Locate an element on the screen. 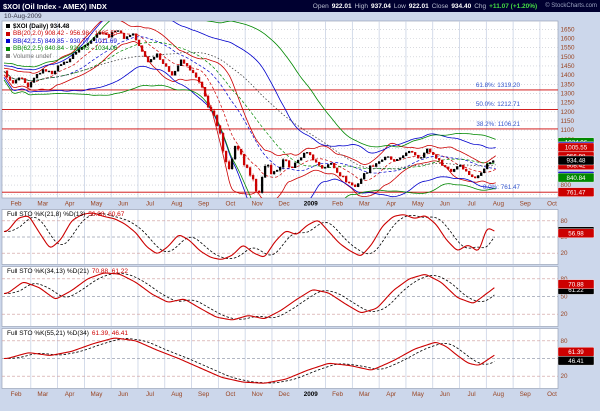 The height and width of the screenshot is (411, 600). price-box-value: 934.48 is located at coordinates (576, 161).